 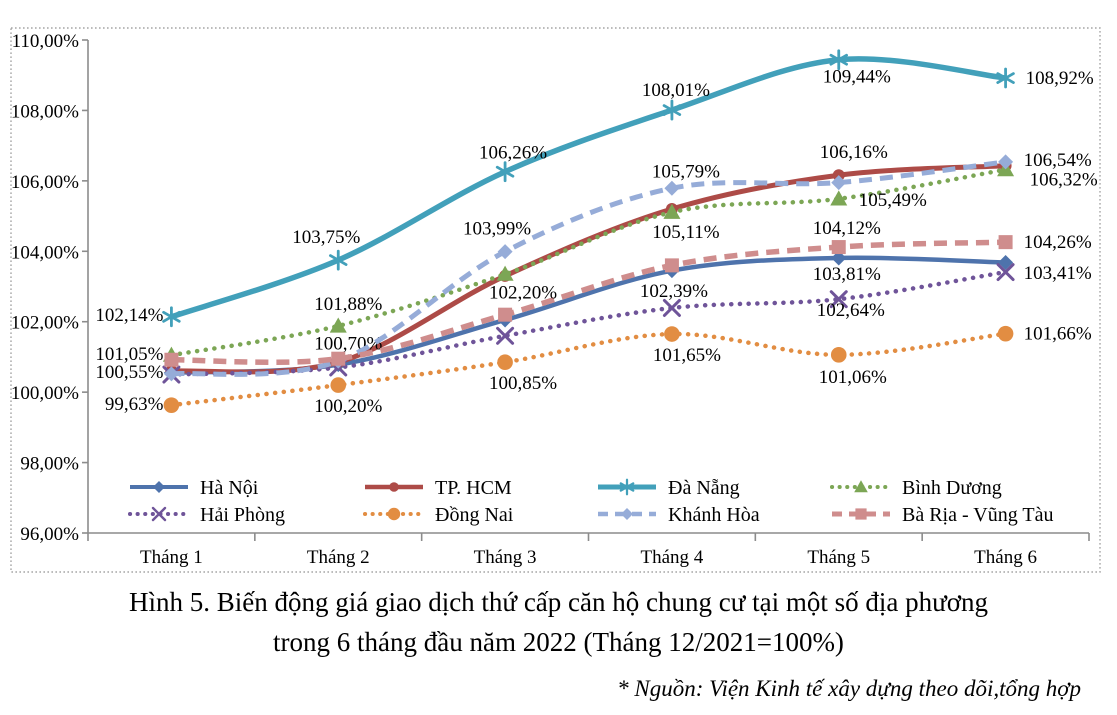 What do you see at coordinates (45, 323) in the screenshot?
I see `y-tick-label: 102,00%` at bounding box center [45, 323].